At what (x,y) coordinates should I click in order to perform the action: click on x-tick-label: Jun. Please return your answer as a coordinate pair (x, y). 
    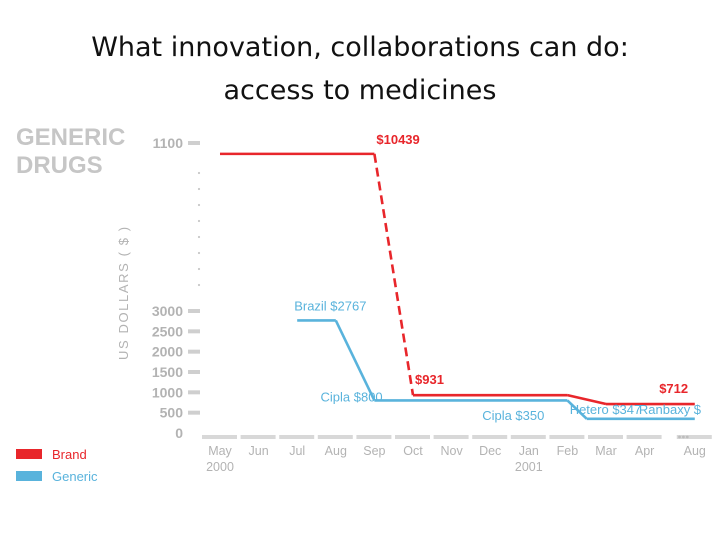
    Looking at the image, I should click on (259, 451).